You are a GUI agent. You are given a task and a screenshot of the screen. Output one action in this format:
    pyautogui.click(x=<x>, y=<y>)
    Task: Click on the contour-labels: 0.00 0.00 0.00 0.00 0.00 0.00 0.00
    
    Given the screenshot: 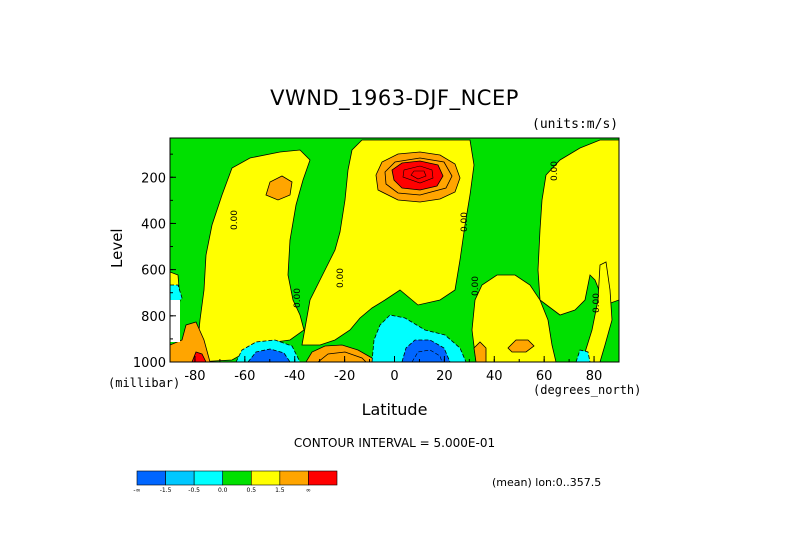 What is the action you would take?
    pyautogui.click(x=416, y=237)
    